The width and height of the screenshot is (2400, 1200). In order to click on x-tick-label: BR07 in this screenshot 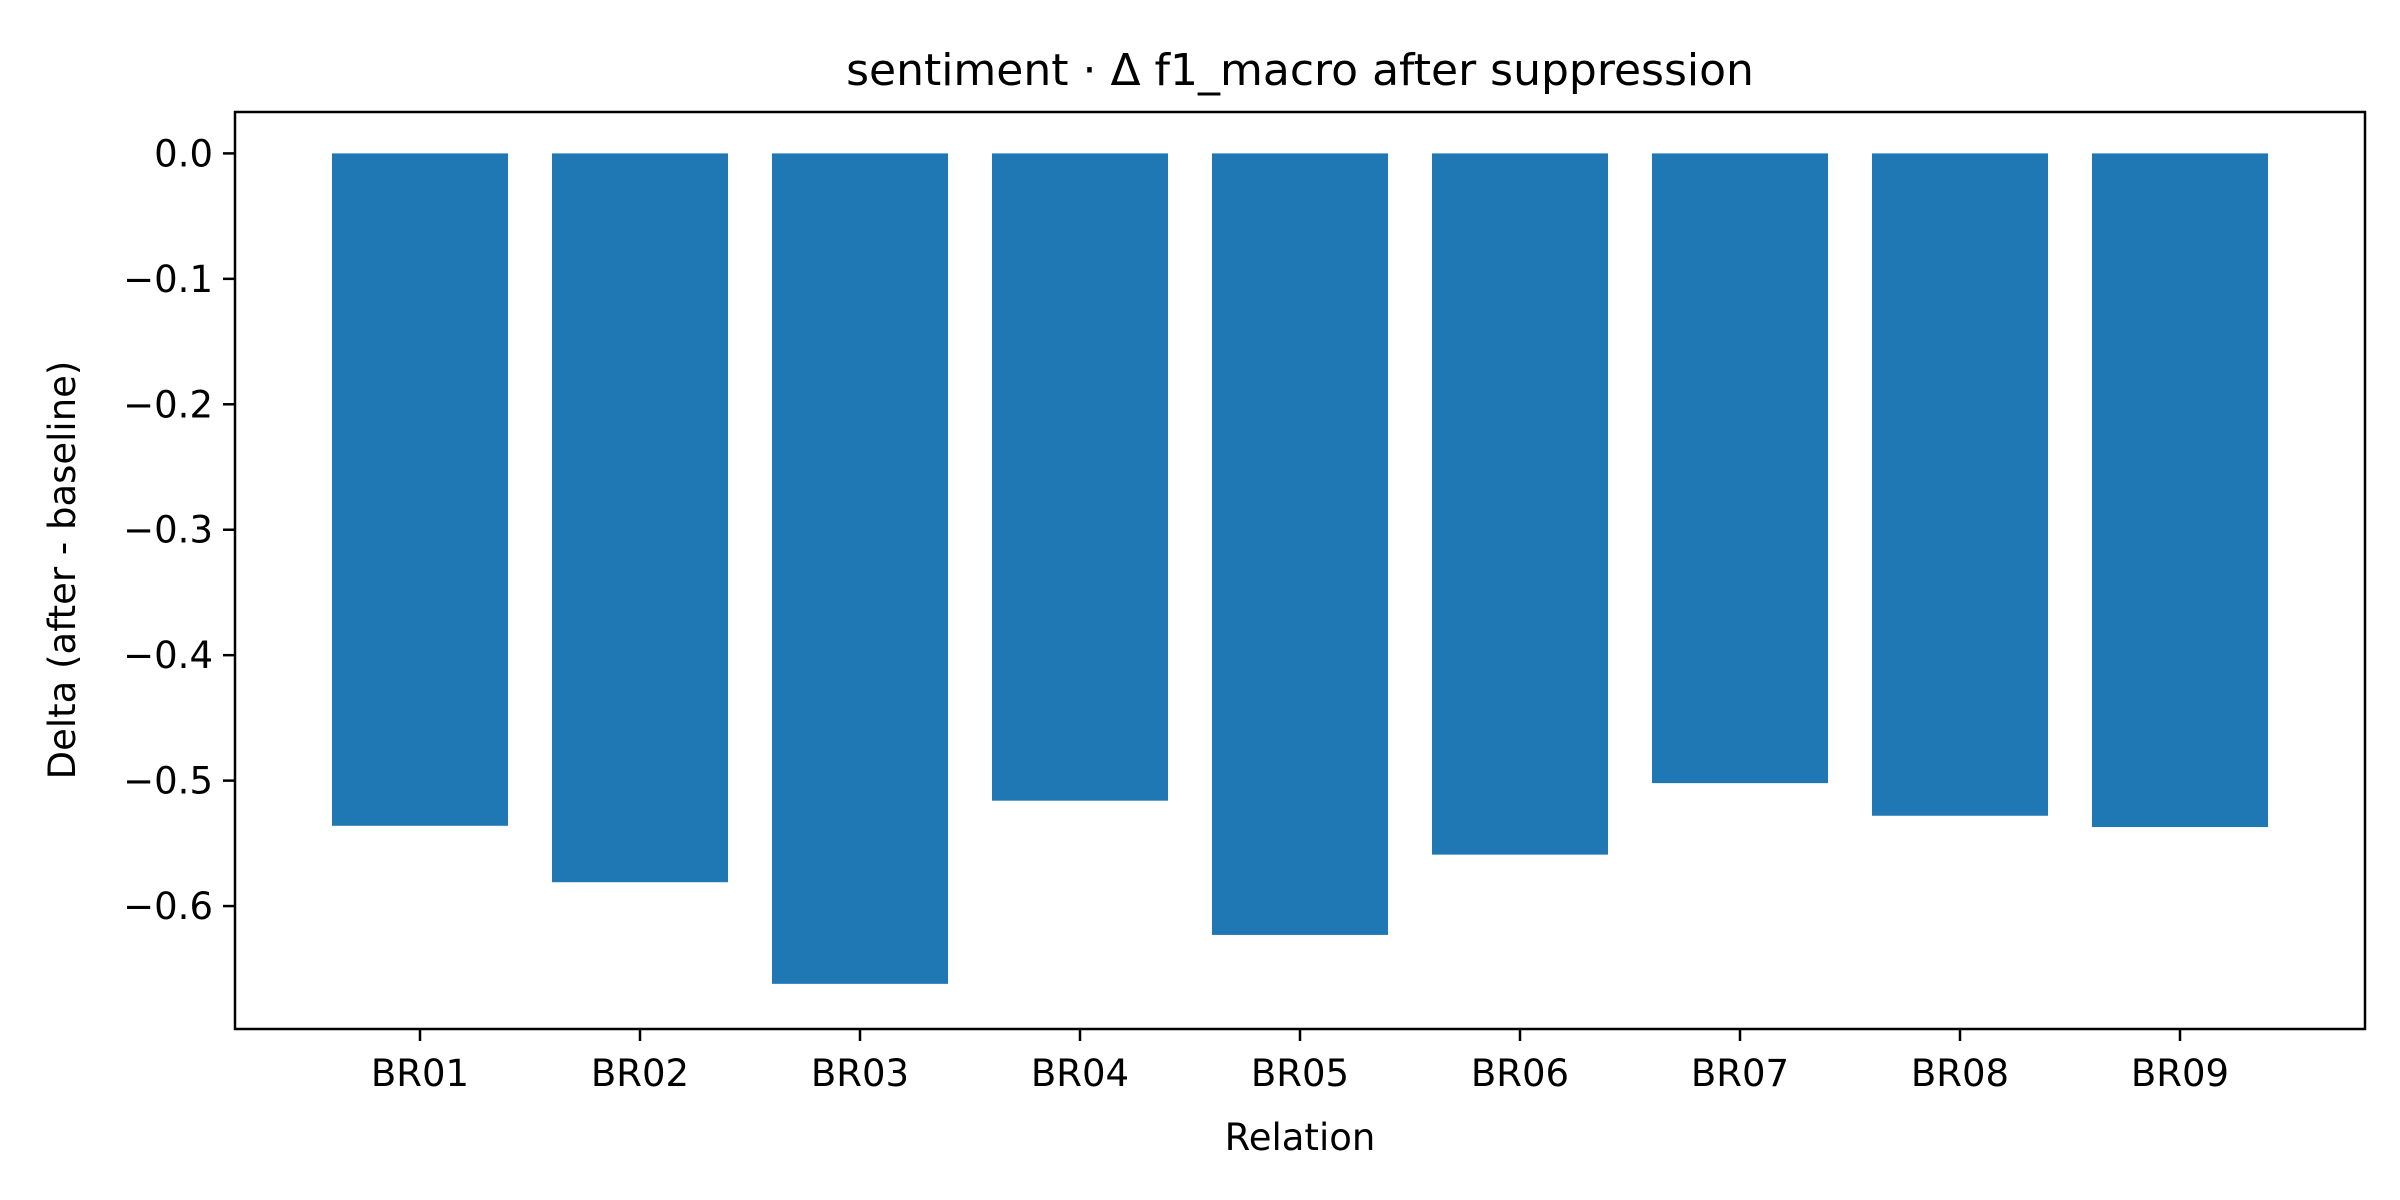, I will do `click(1740, 1073)`.